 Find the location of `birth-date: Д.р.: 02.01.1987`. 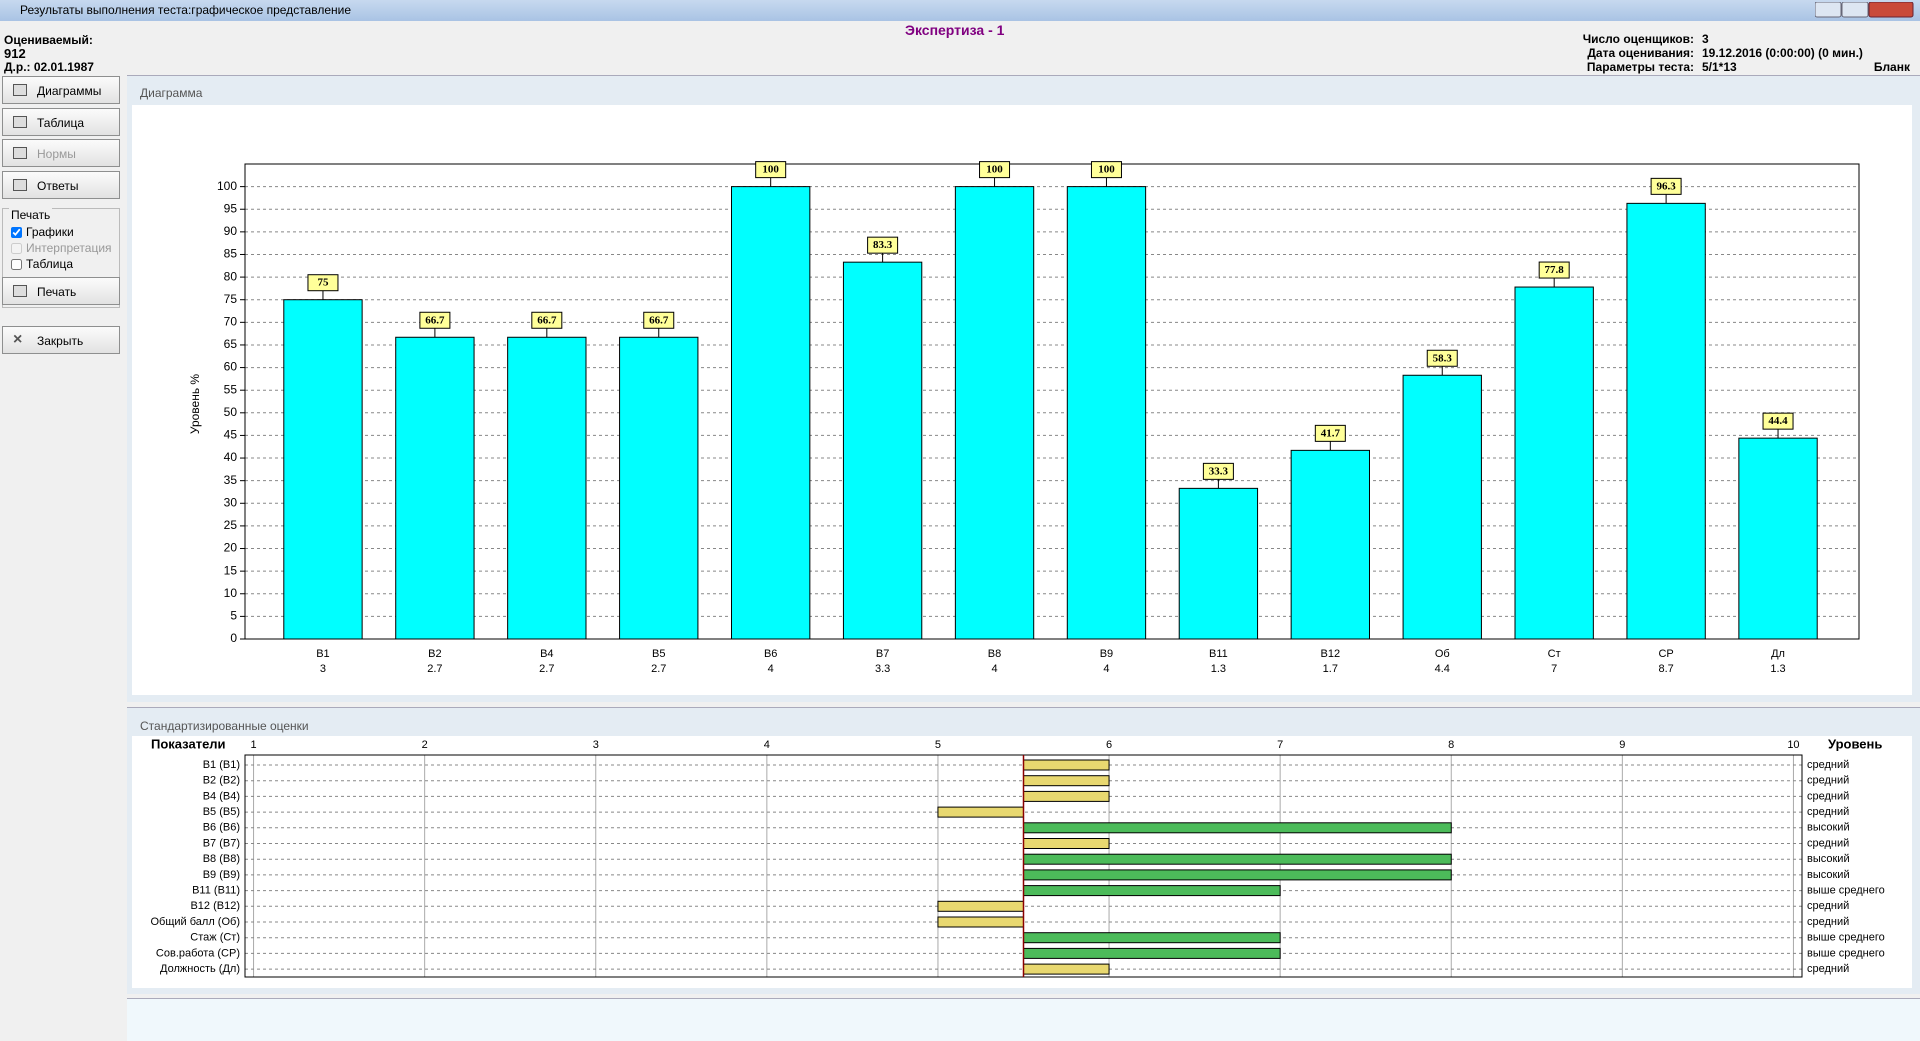

birth-date: Д.р.: 02.01.1987 is located at coordinates (49, 67).